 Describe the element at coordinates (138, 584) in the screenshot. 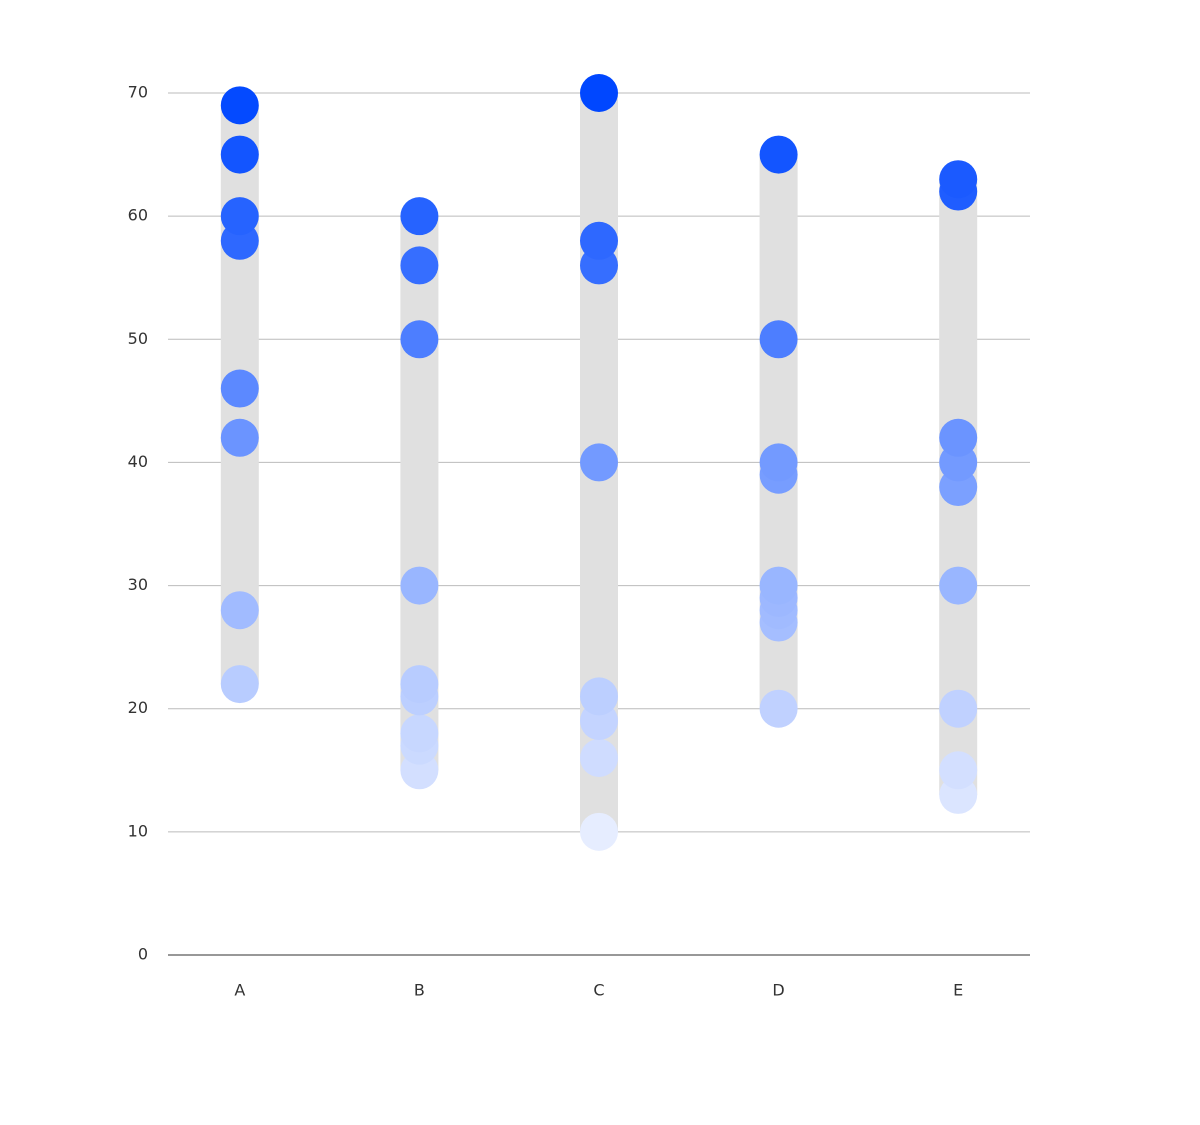

I see `y-tick-label: 30` at that location.